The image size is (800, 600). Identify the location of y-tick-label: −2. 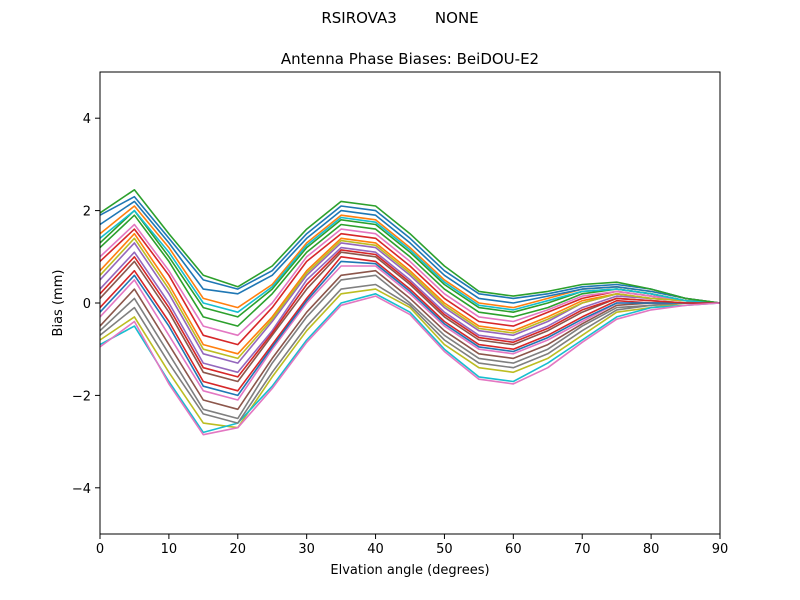
(81, 396).